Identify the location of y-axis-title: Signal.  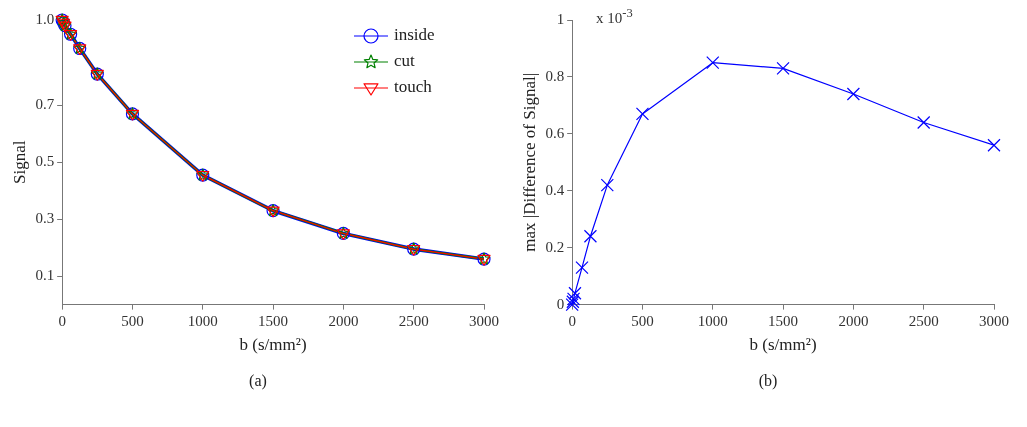
(19, 162).